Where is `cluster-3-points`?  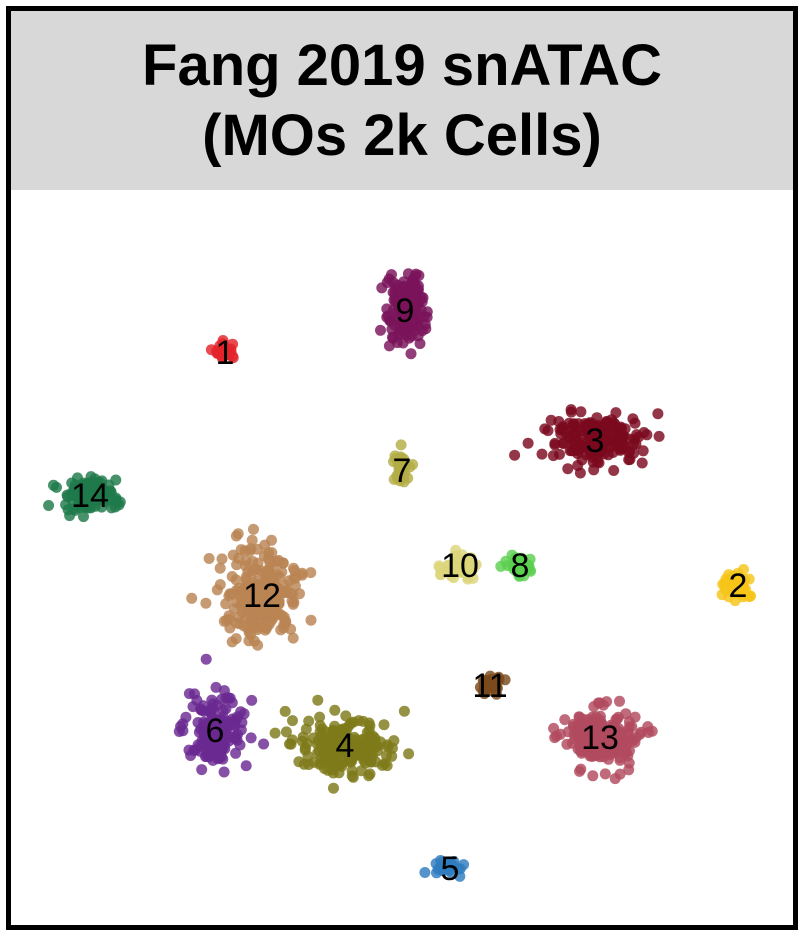 cluster-3-points is located at coordinates (587, 441).